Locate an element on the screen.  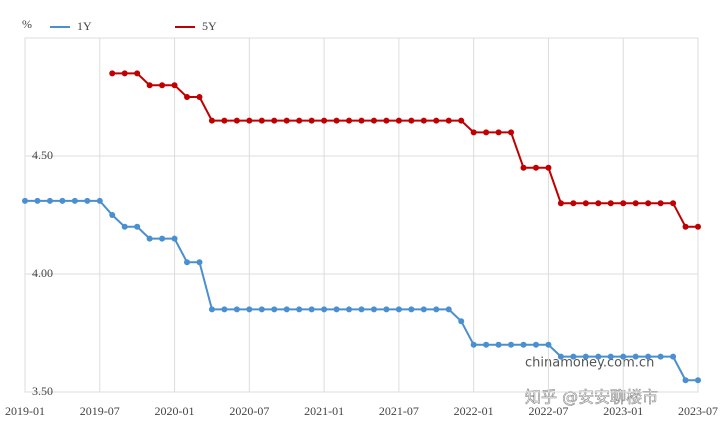
x-tick-label: 2020-01 is located at coordinates (175, 411).